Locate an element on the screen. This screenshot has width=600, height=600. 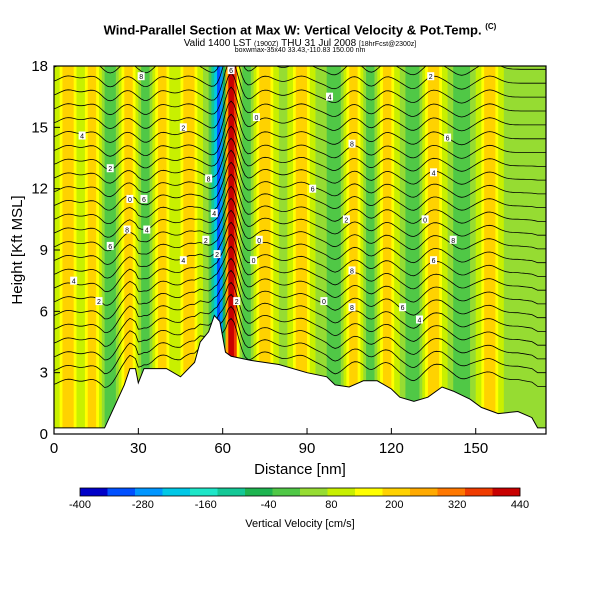
colorbar-tick-label: -40 is located at coordinates (269, 505).